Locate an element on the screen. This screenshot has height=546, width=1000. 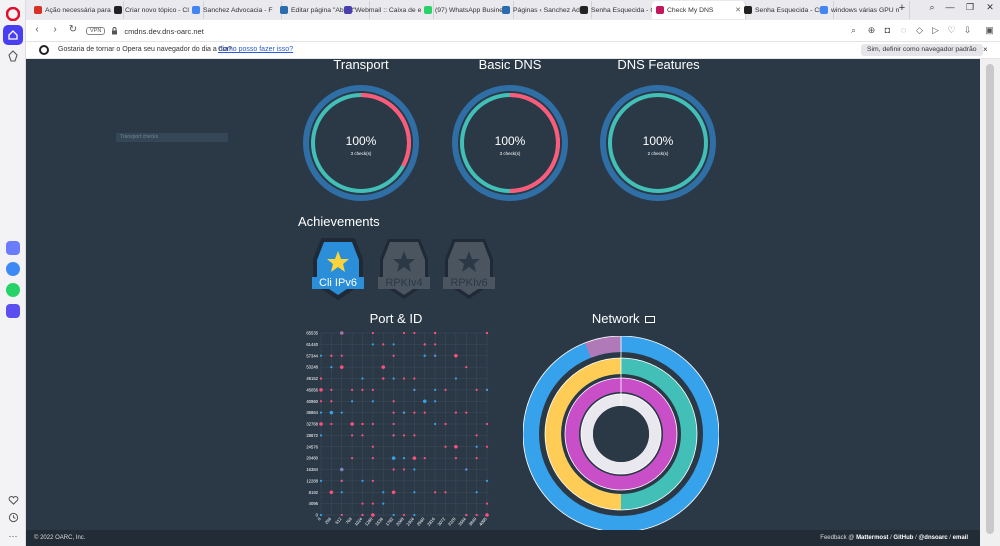
gauge-checks: 2 check(s) is located at coordinates (658, 153).